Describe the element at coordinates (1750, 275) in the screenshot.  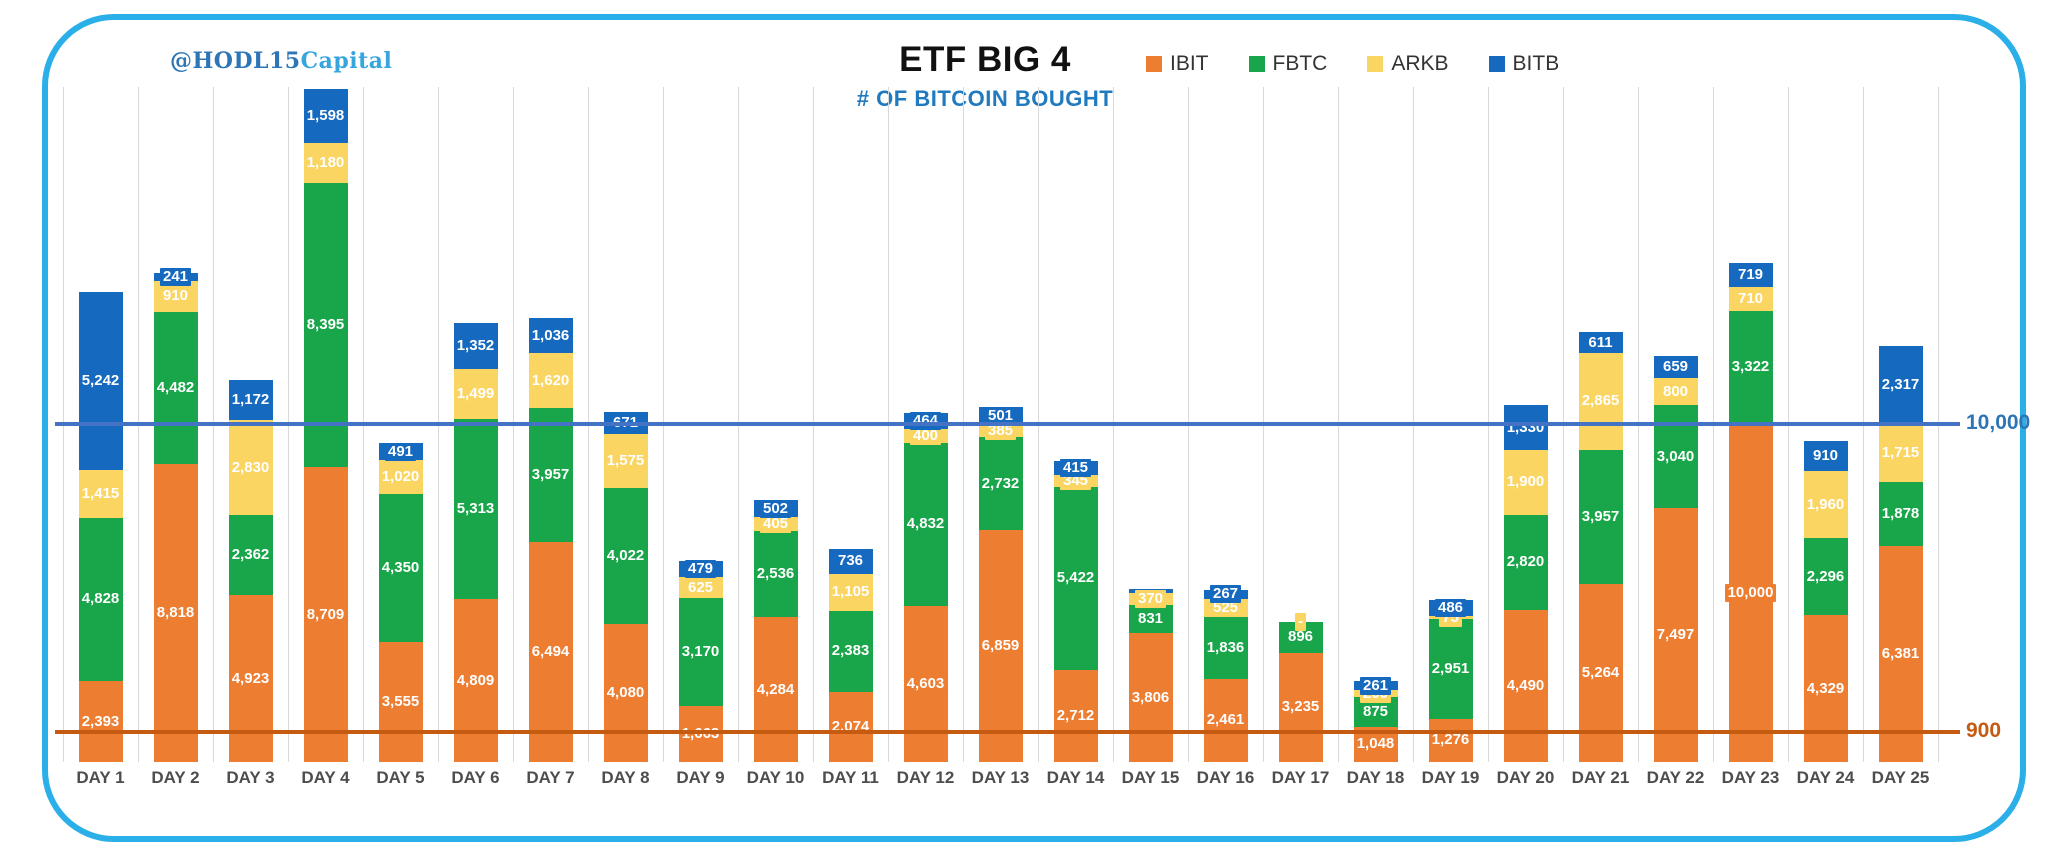
I see `bitb-day-23-segment: 719` at that location.